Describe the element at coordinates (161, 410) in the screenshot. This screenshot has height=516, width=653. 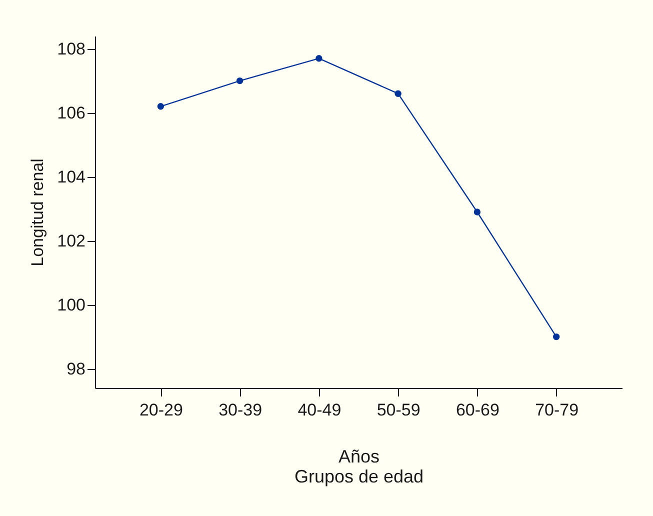
I see `x-tick-label: 20-29` at that location.